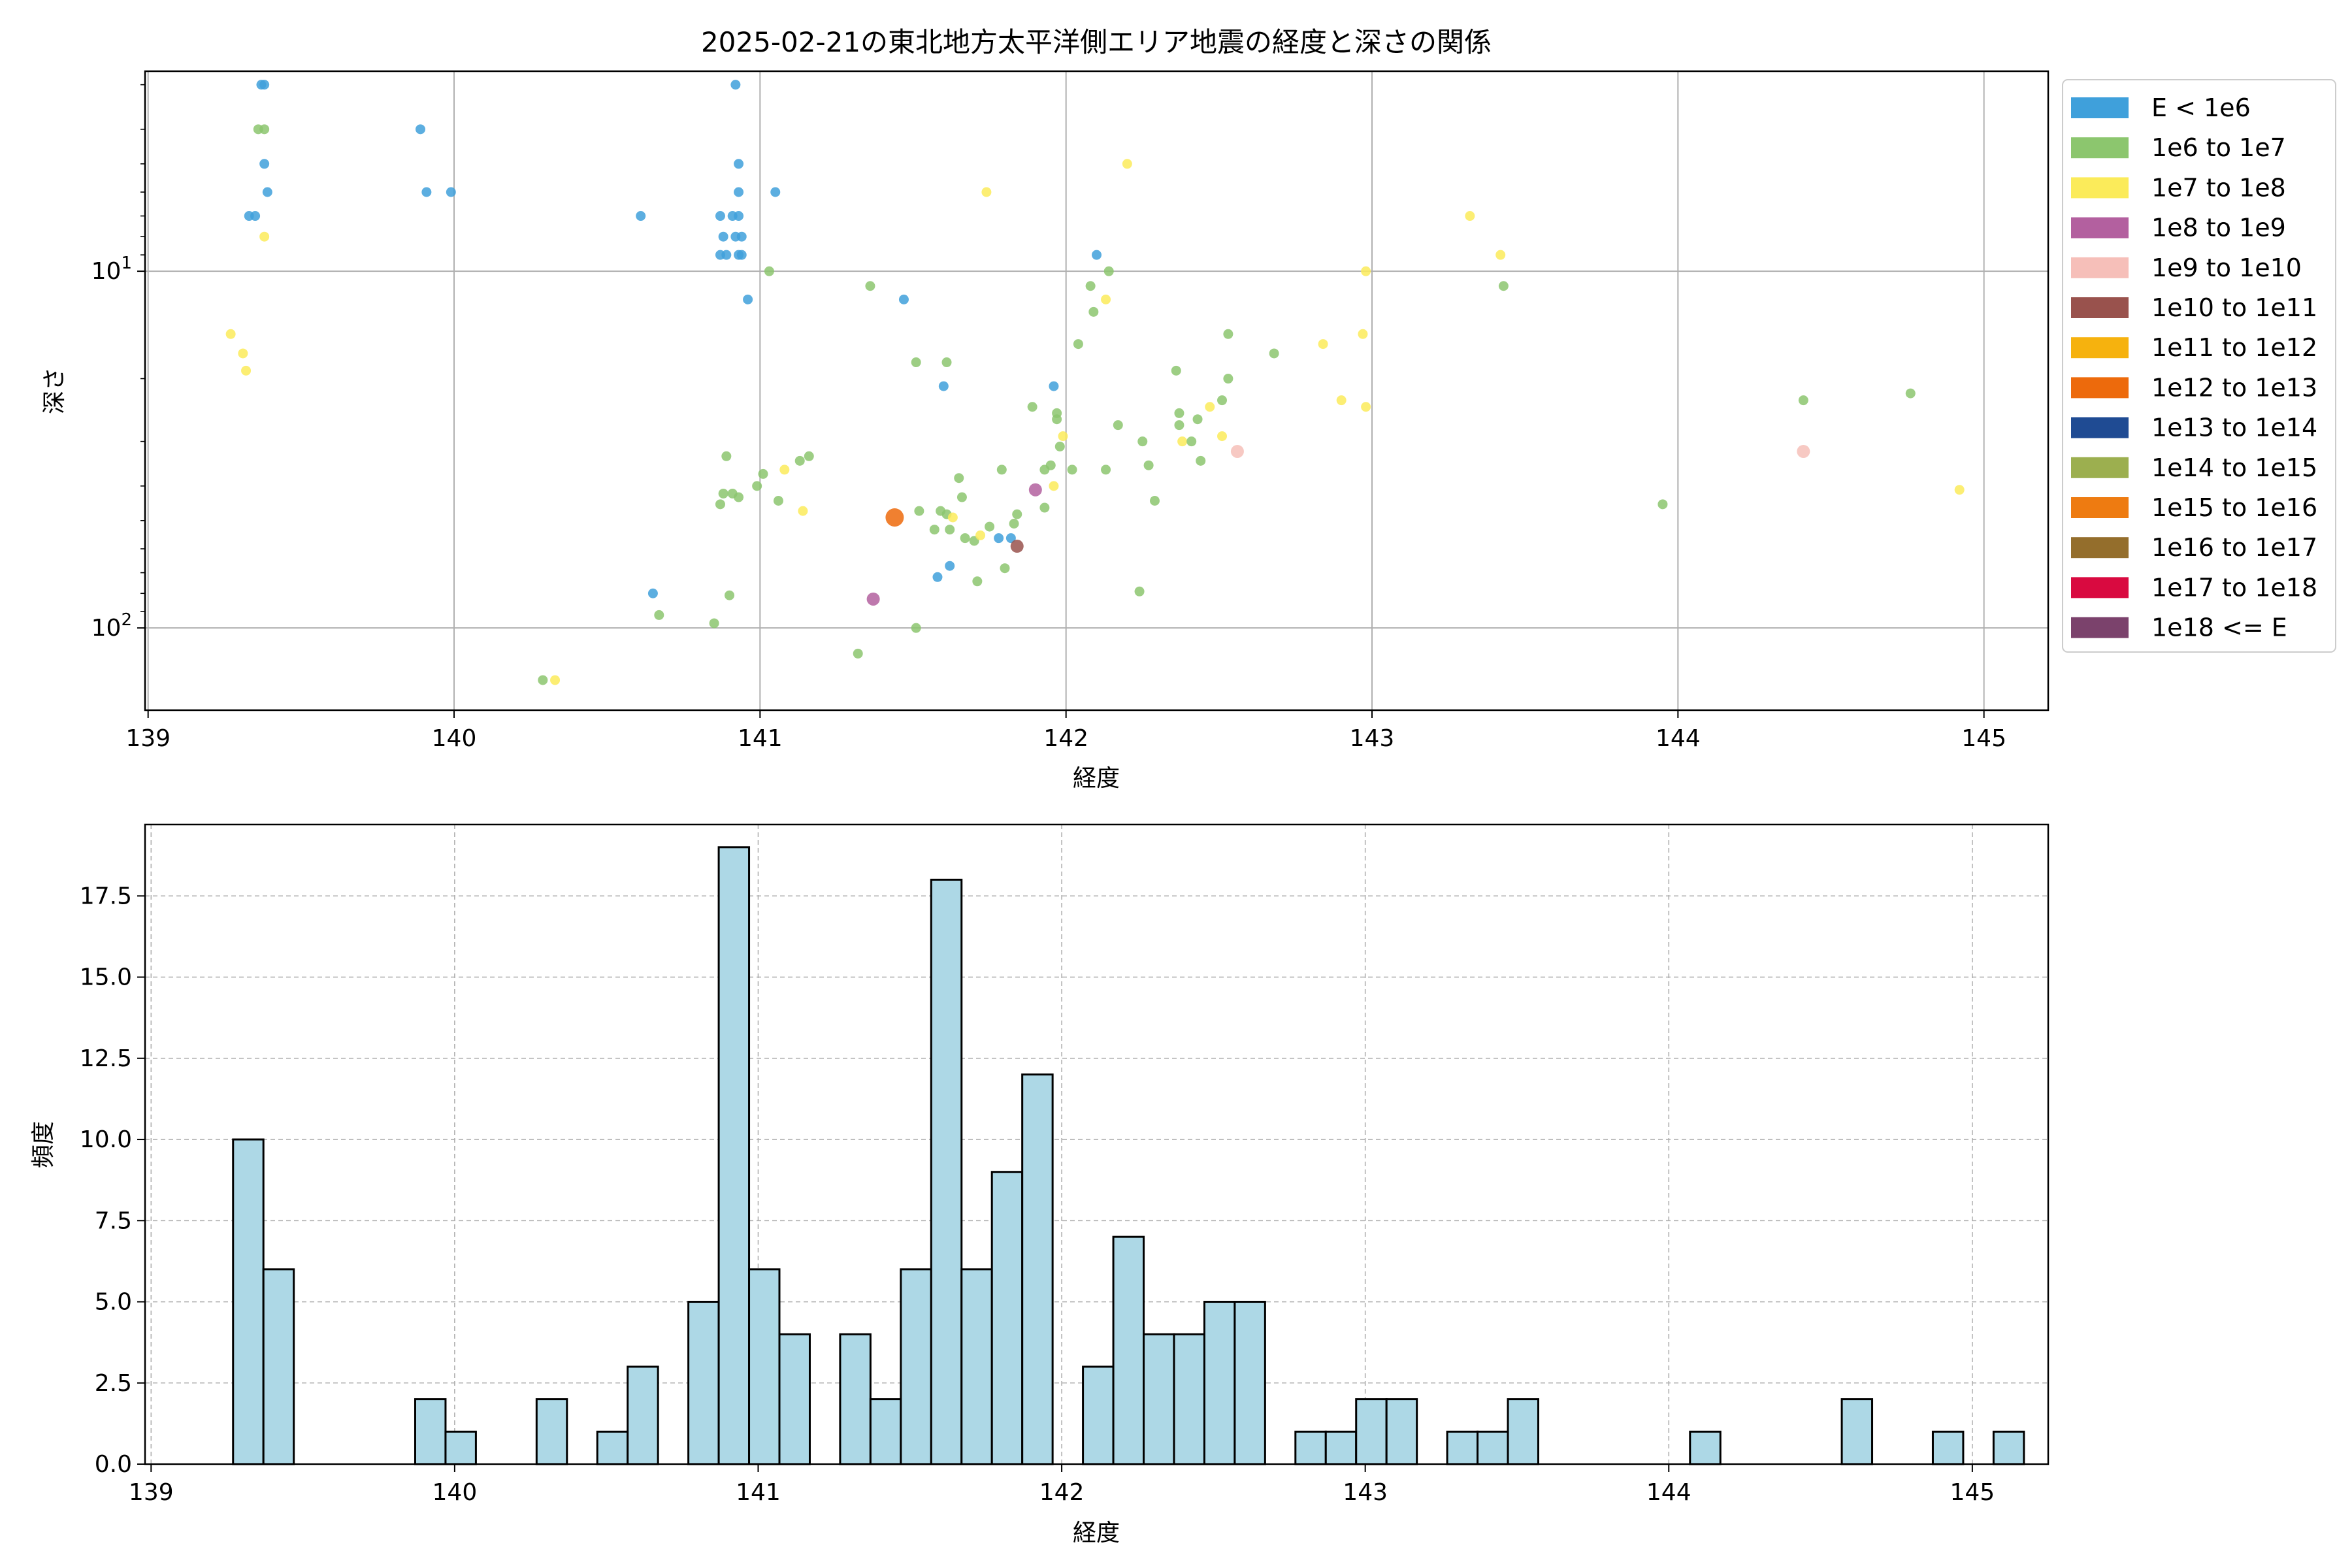  What do you see at coordinates (1096, 42) in the screenshot?
I see `scatter-title: 2025-02-21の東北地方太平洋側エリア地震の経度と深さの関係` at bounding box center [1096, 42].